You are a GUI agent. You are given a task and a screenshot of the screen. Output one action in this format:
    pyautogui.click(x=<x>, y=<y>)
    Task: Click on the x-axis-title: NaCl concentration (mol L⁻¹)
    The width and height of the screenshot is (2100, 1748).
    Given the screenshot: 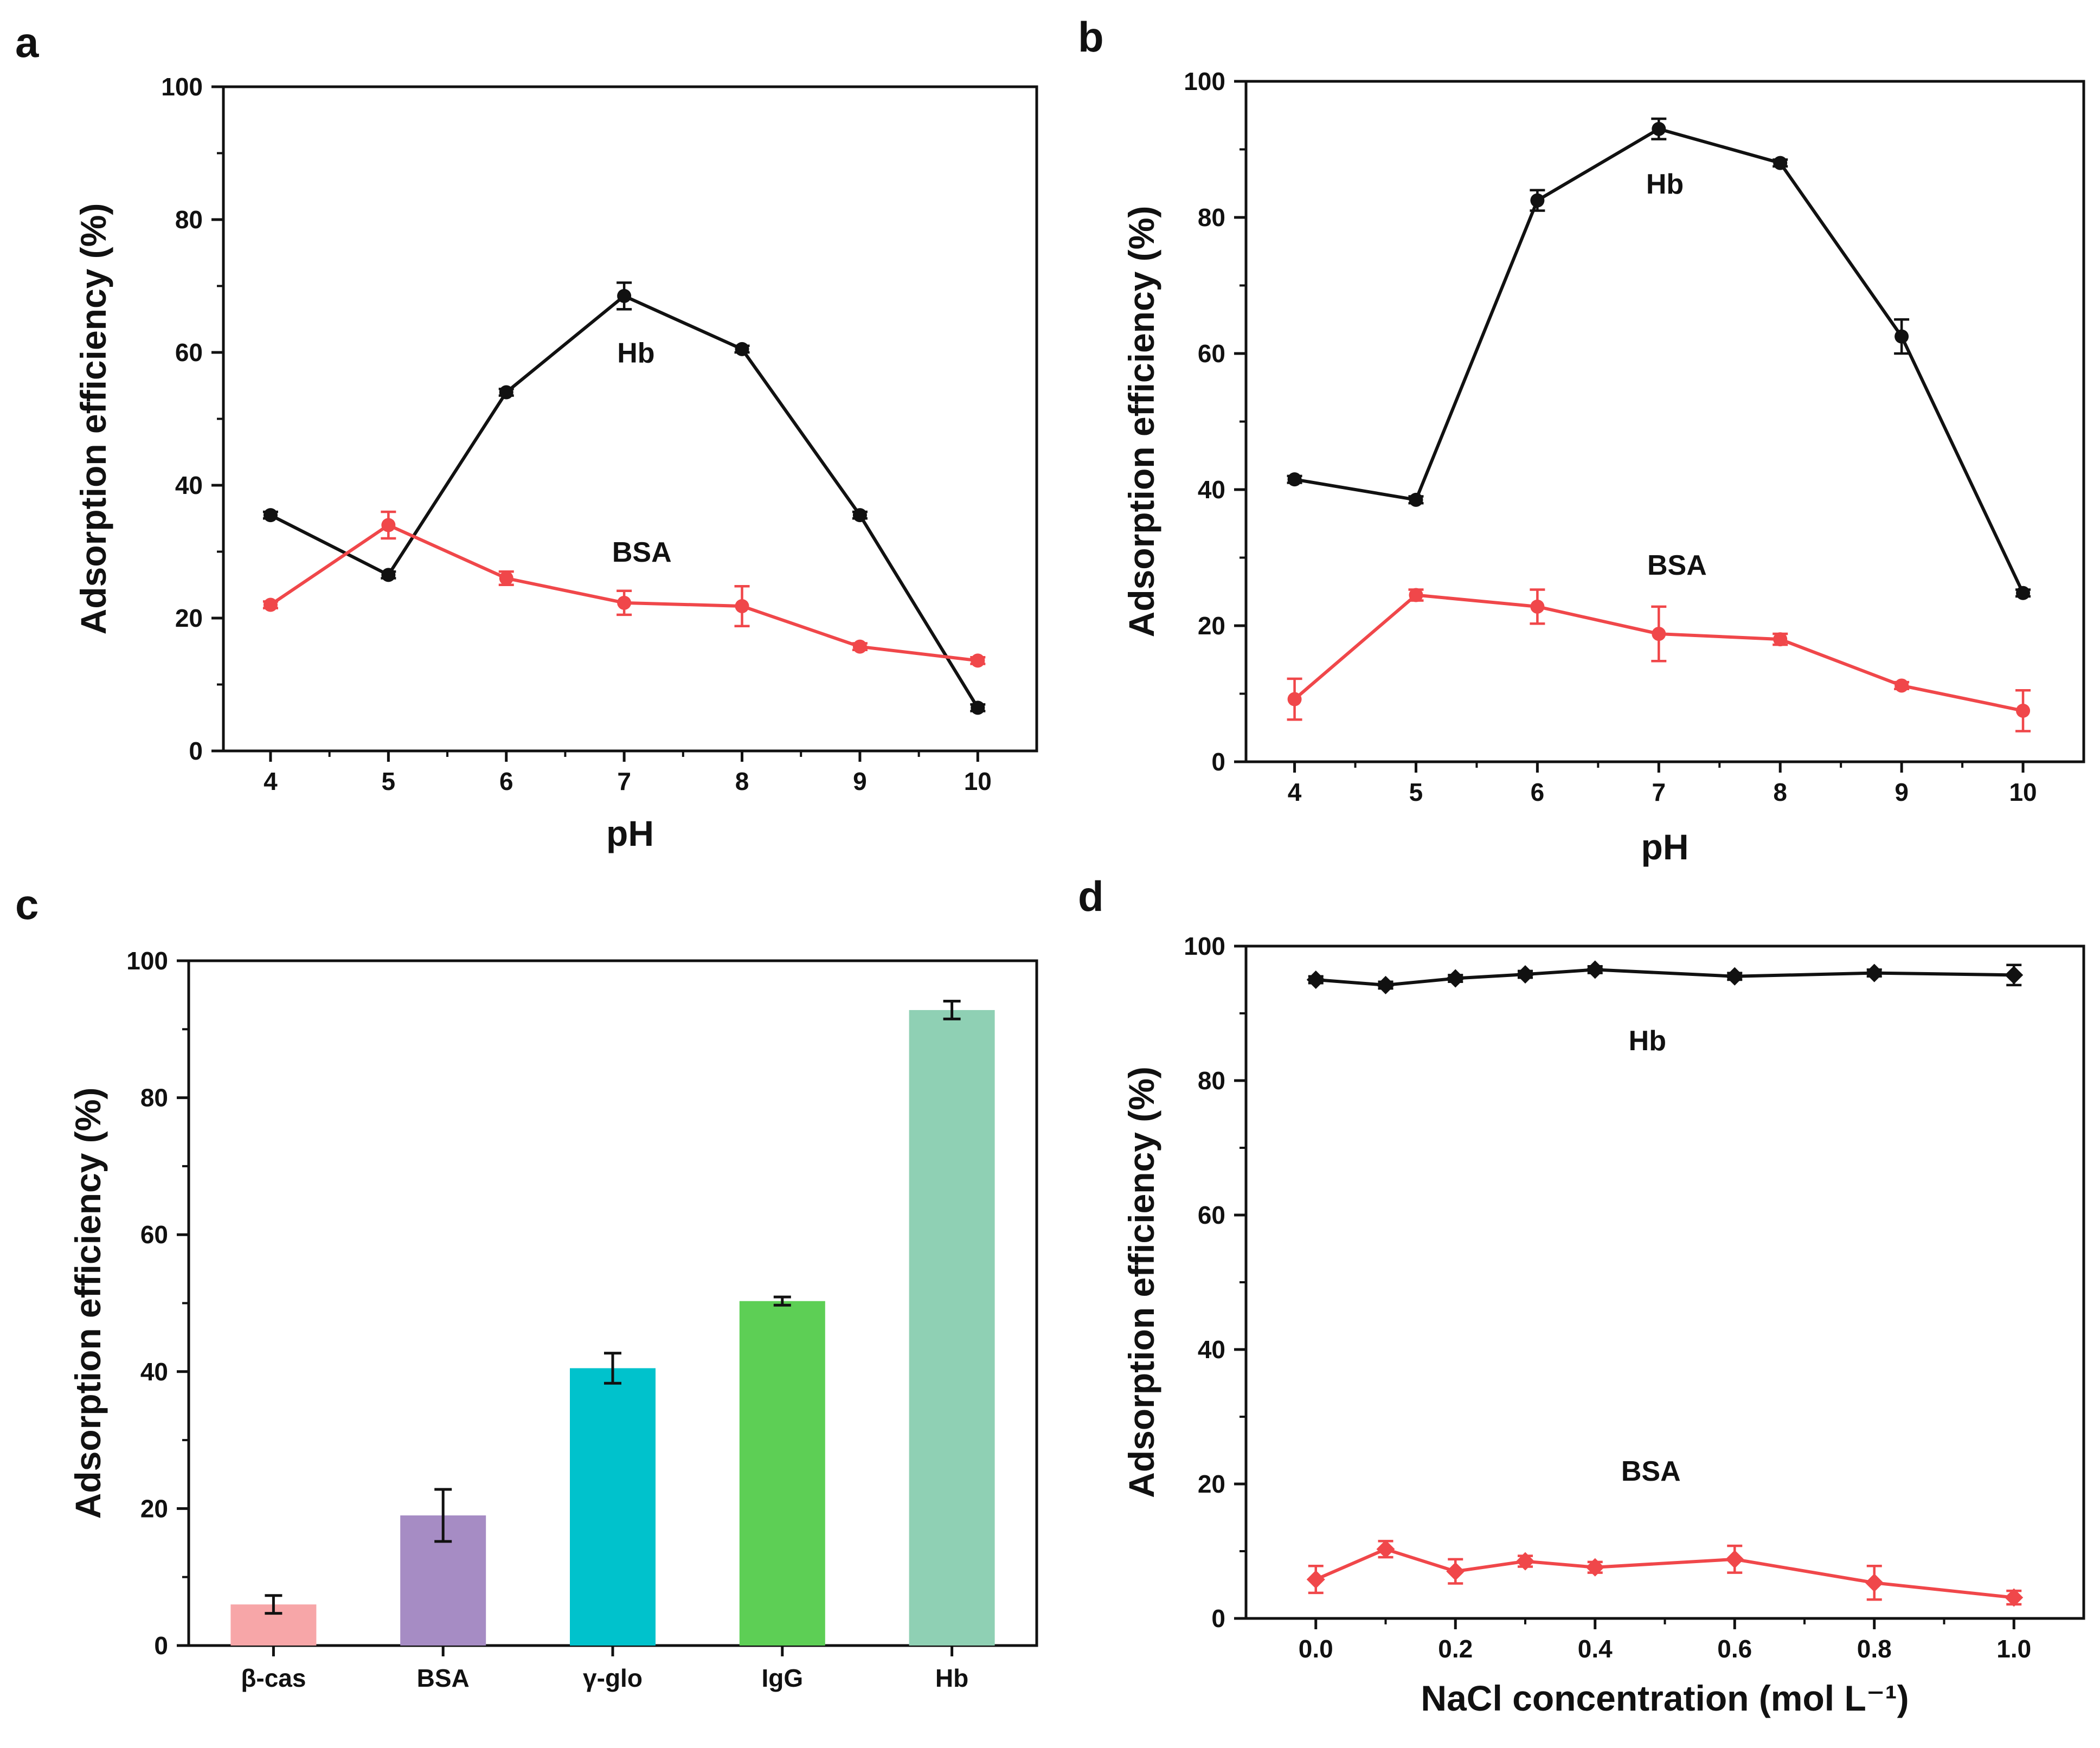 What is the action you would take?
    pyautogui.click(x=1665, y=1698)
    